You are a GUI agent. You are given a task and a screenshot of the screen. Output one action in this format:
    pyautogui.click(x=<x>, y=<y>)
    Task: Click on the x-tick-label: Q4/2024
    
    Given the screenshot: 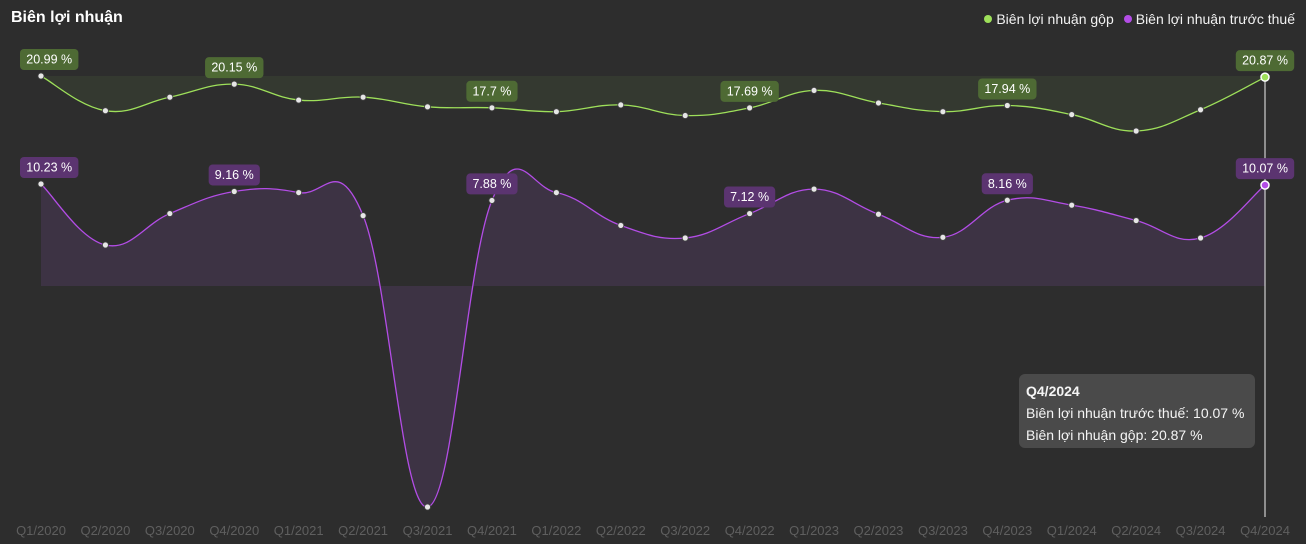 What is the action you would take?
    pyautogui.click(x=1265, y=530)
    